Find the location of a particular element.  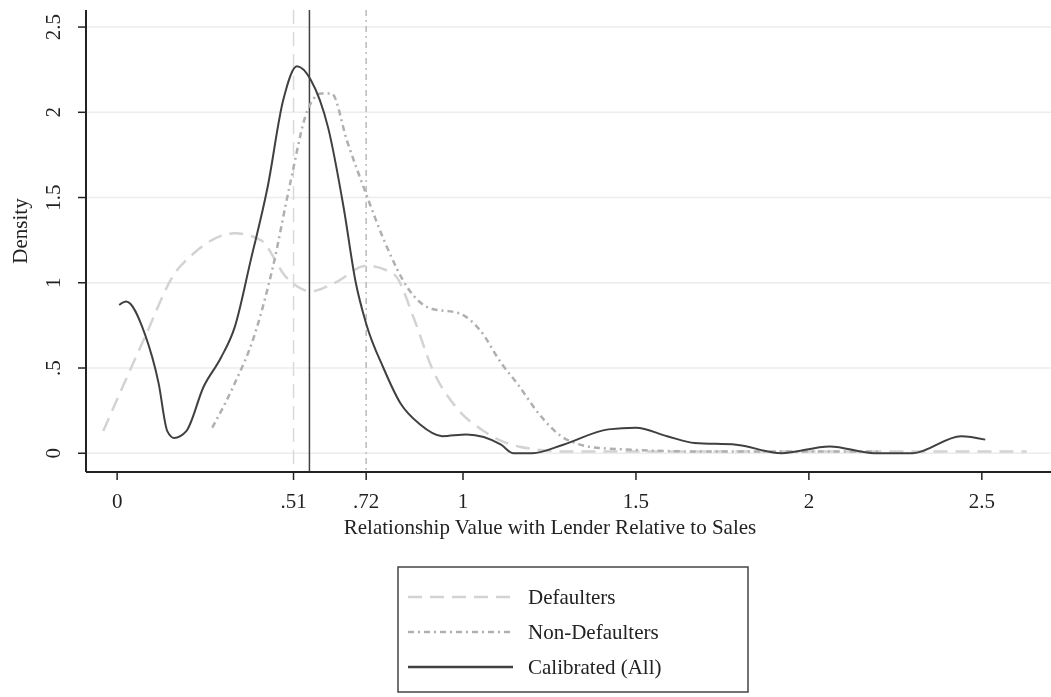

y-tick-label: 2.5 is located at coordinates (53, 27).